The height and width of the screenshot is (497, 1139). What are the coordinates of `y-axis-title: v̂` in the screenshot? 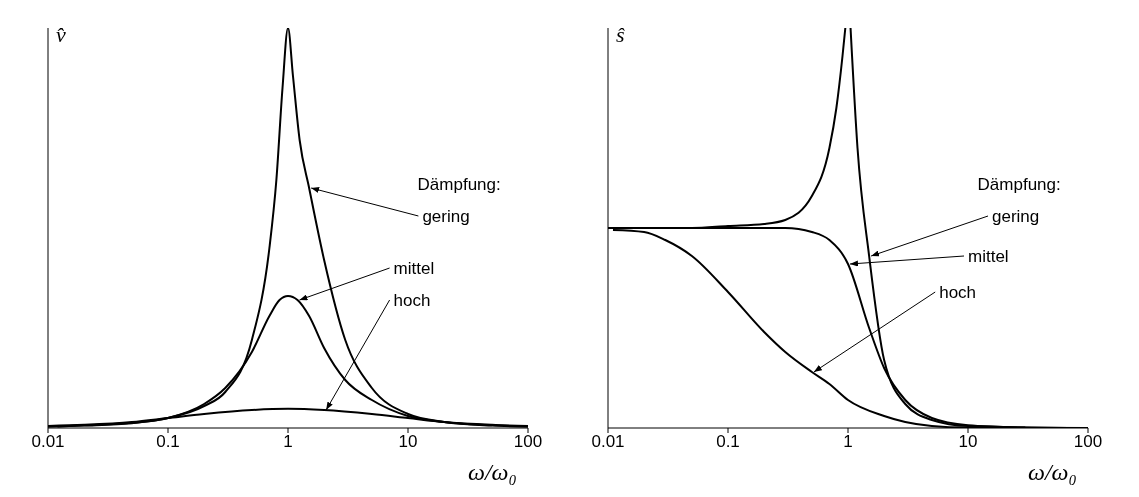 It's located at (61, 34).